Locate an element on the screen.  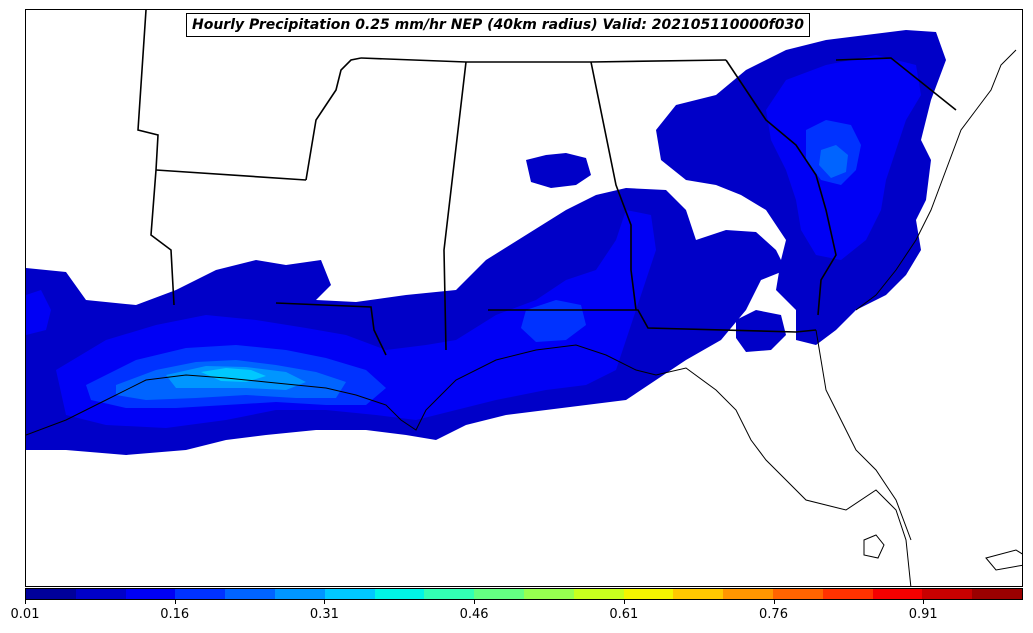
colorbar-tick-label: 0.76 is located at coordinates (773, 614).